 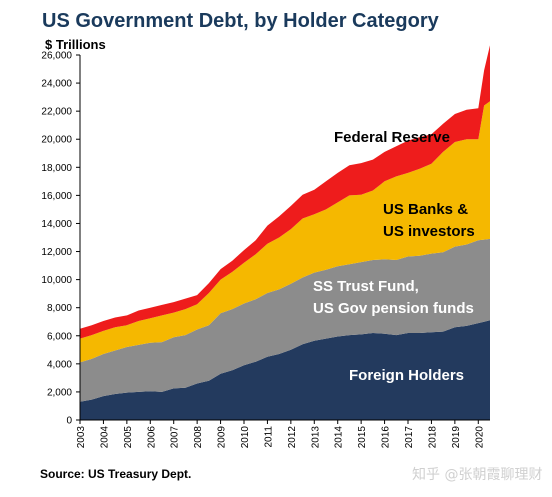 I want to click on source-note: Source: US Treasury Dept., so click(x=116, y=474).